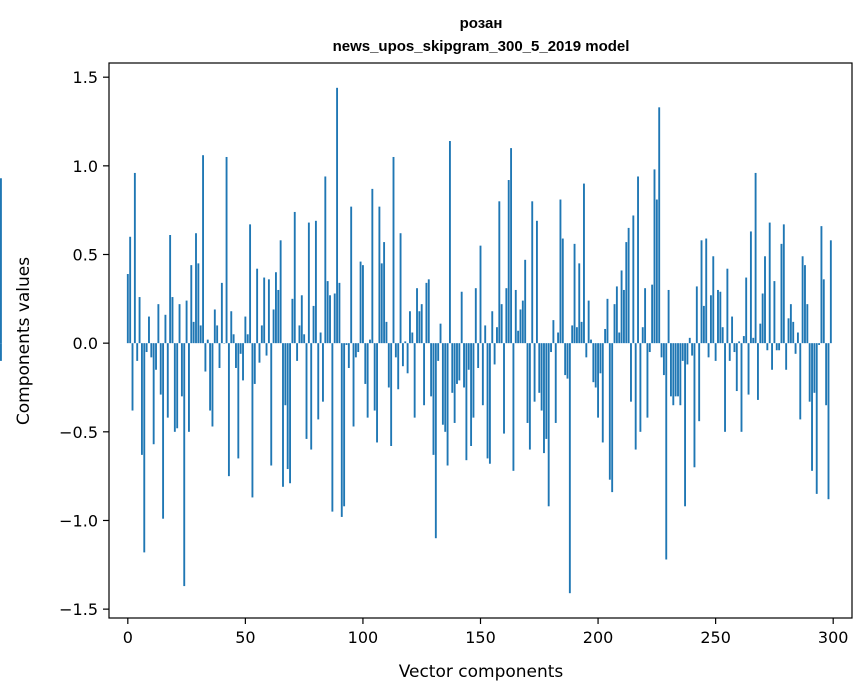 The width and height of the screenshot is (867, 696). Describe the element at coordinates (481, 672) in the screenshot. I see `x-axis-label: Vector components` at that location.